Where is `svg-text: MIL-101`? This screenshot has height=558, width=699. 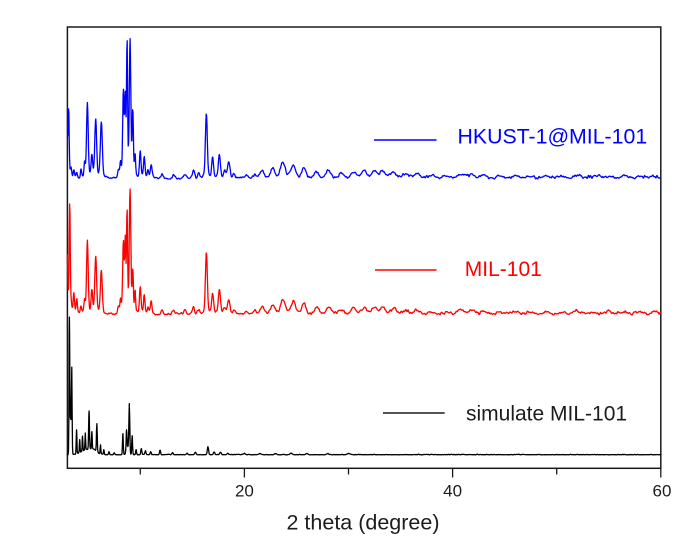
svg-text: MIL-101 is located at coordinates (503, 269).